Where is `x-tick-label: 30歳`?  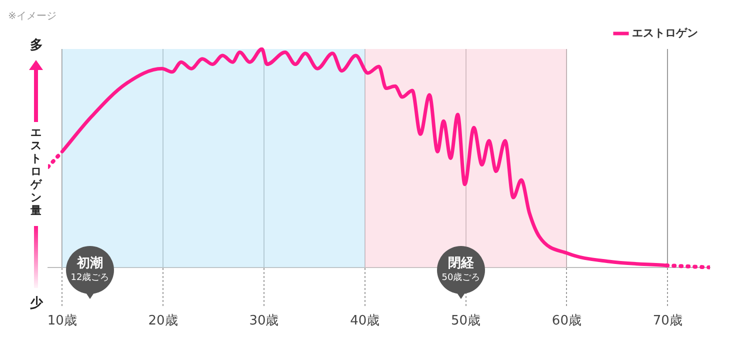 x-tick-label: 30歳 is located at coordinates (264, 321).